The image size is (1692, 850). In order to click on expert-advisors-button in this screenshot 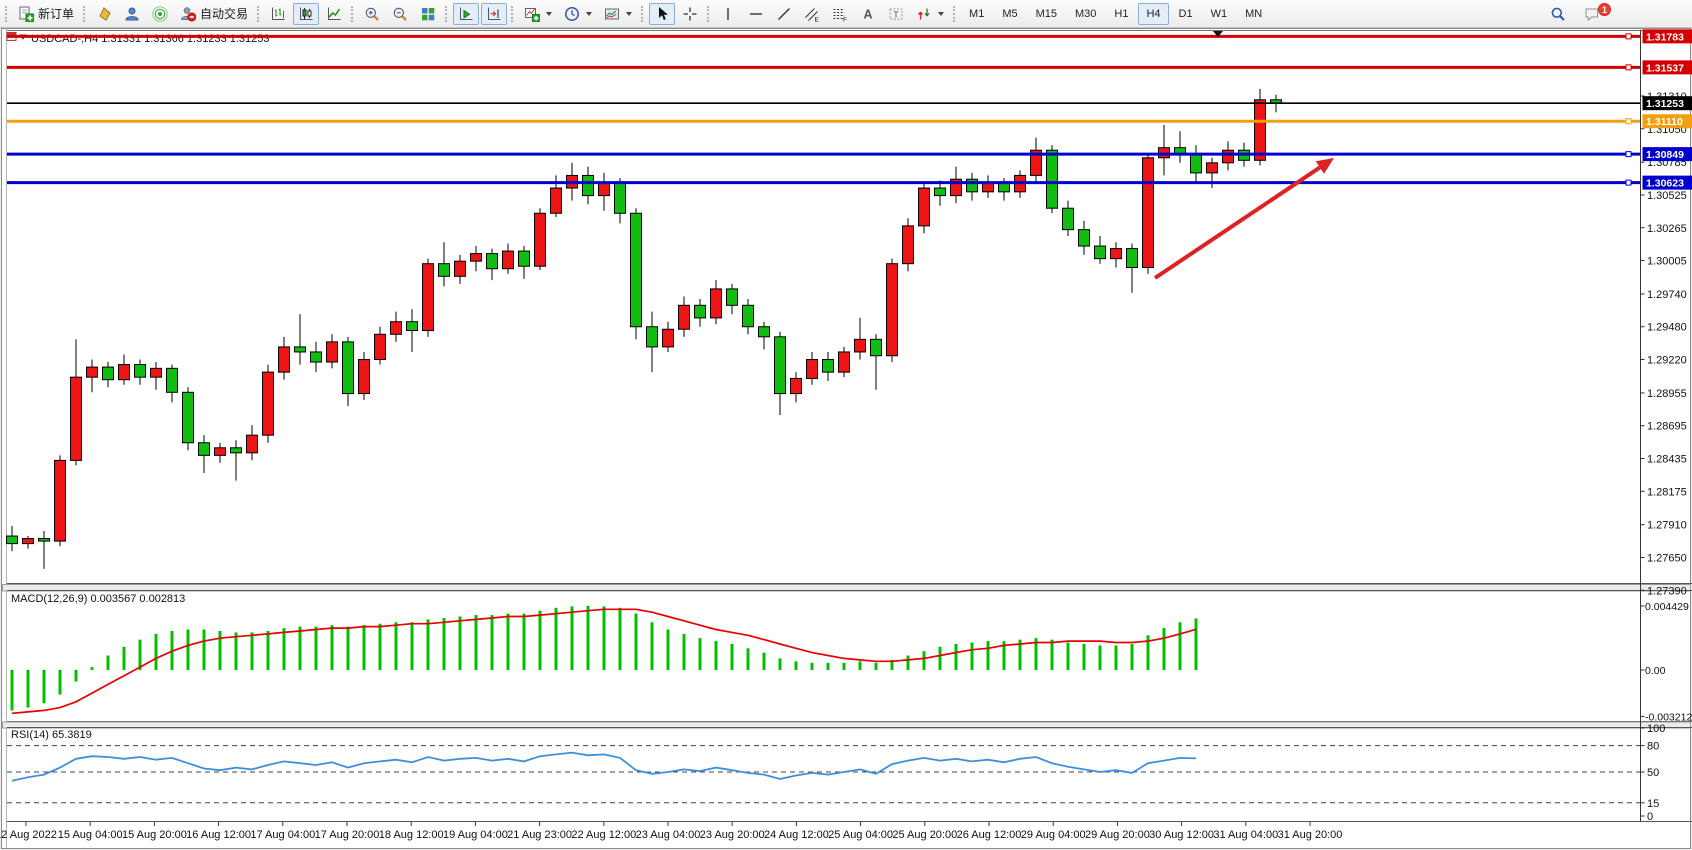, I will do `click(132, 14)`.